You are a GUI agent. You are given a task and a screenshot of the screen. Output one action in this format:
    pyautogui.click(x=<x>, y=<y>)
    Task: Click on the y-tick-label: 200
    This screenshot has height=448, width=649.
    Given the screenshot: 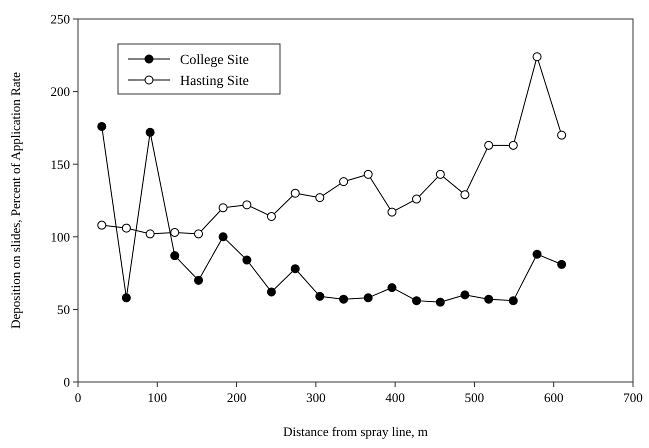 What is the action you would take?
    pyautogui.click(x=60, y=92)
    